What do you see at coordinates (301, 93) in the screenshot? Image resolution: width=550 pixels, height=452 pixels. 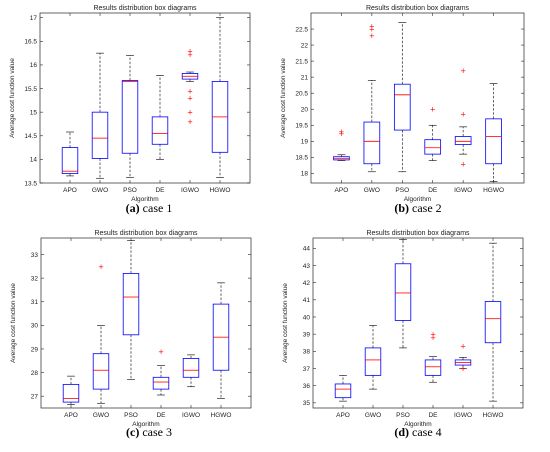 I see `y-tick-label: 20.5` at bounding box center [301, 93].